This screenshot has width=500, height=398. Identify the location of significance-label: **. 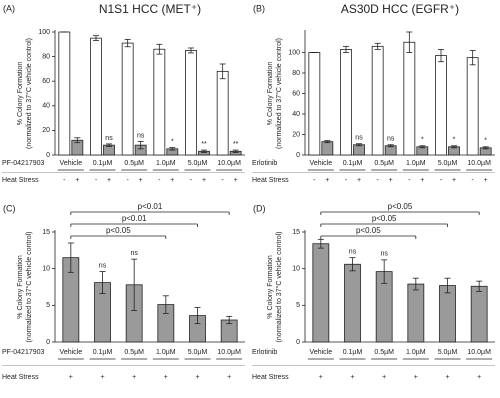
(236, 144).